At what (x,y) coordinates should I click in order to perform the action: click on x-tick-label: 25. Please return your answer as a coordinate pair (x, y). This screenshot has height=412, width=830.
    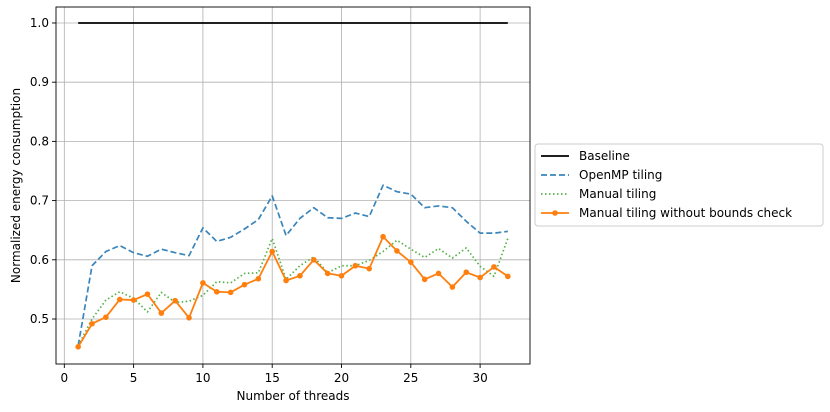
    Looking at the image, I should click on (410, 378).